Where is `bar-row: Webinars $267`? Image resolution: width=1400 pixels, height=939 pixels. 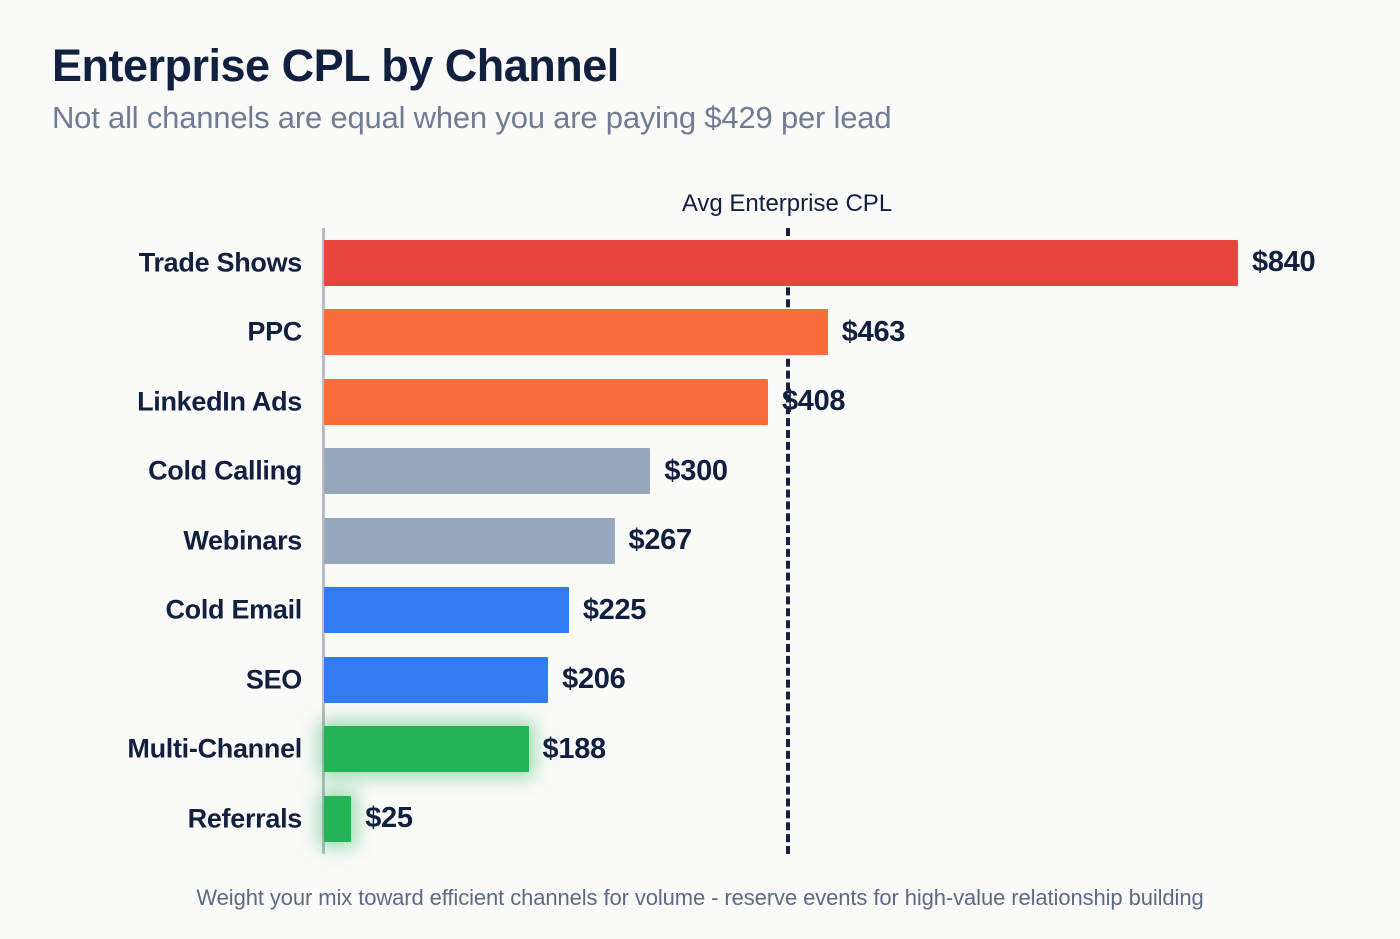
bar-row: Webinars $267 is located at coordinates (700, 541).